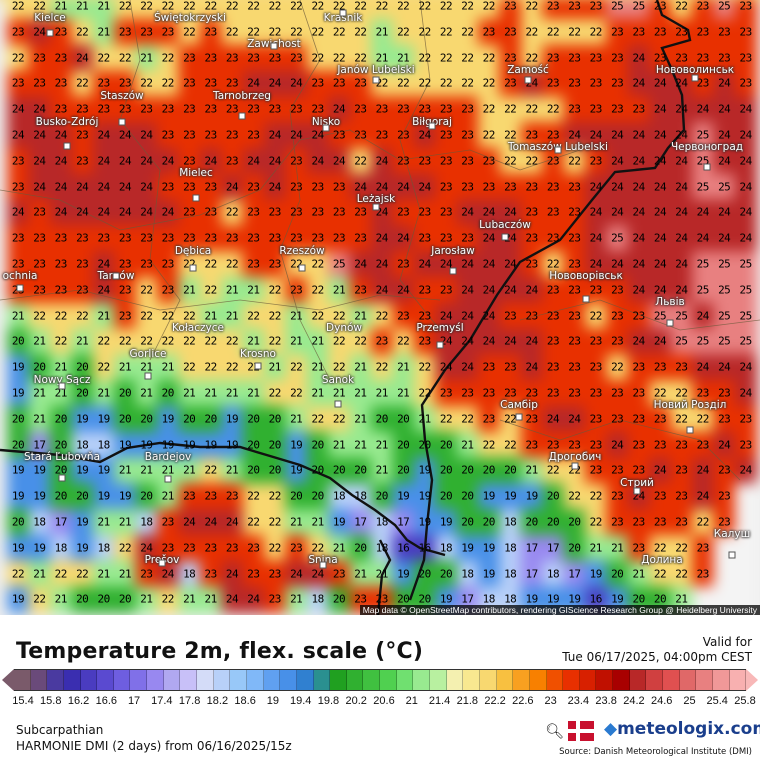 The image size is (760, 760). Describe the element at coordinates (50, 18) in the screenshot. I see `city-label: Kielce` at that location.